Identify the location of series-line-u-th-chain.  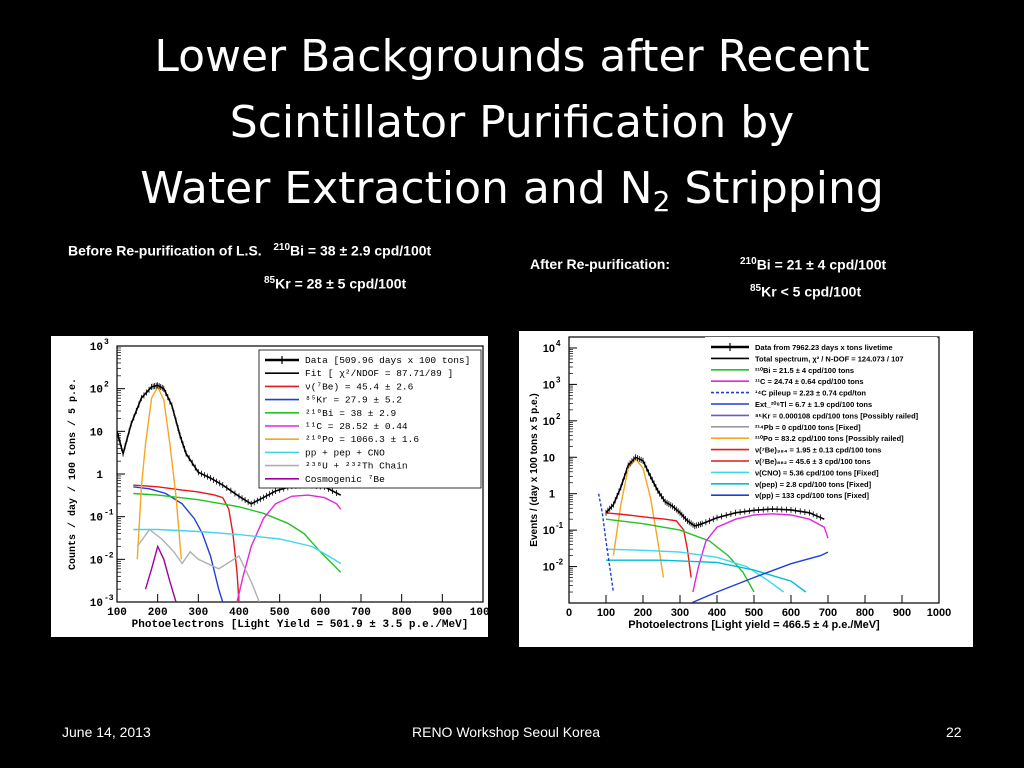
(198, 565).